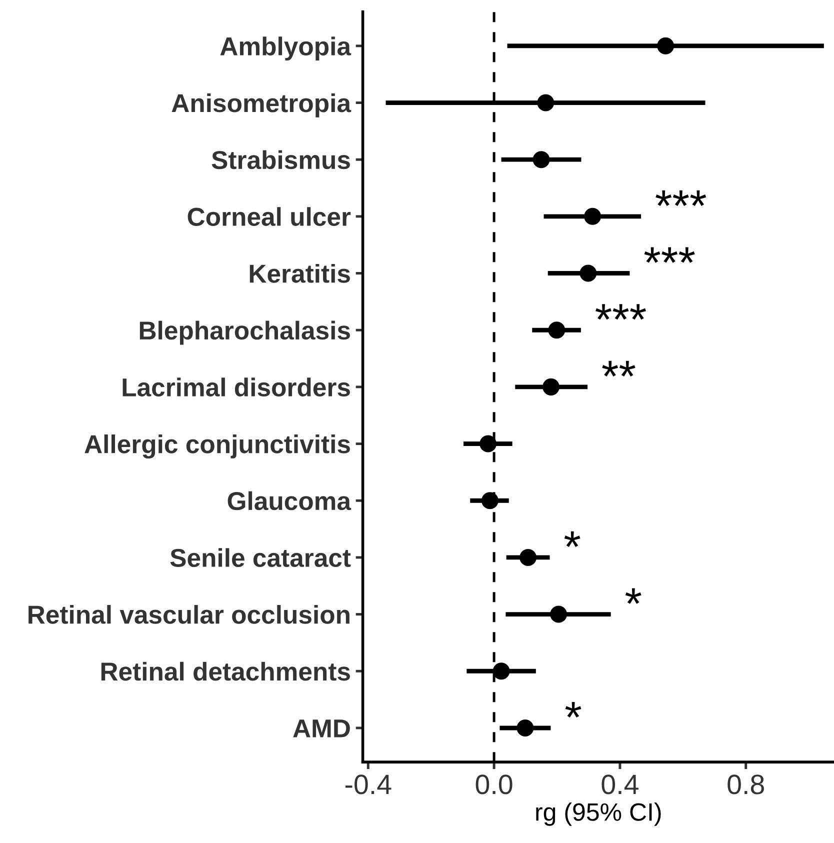 The image size is (834, 843). I want to click on y-tick-label: Glaucoma, so click(290, 500).